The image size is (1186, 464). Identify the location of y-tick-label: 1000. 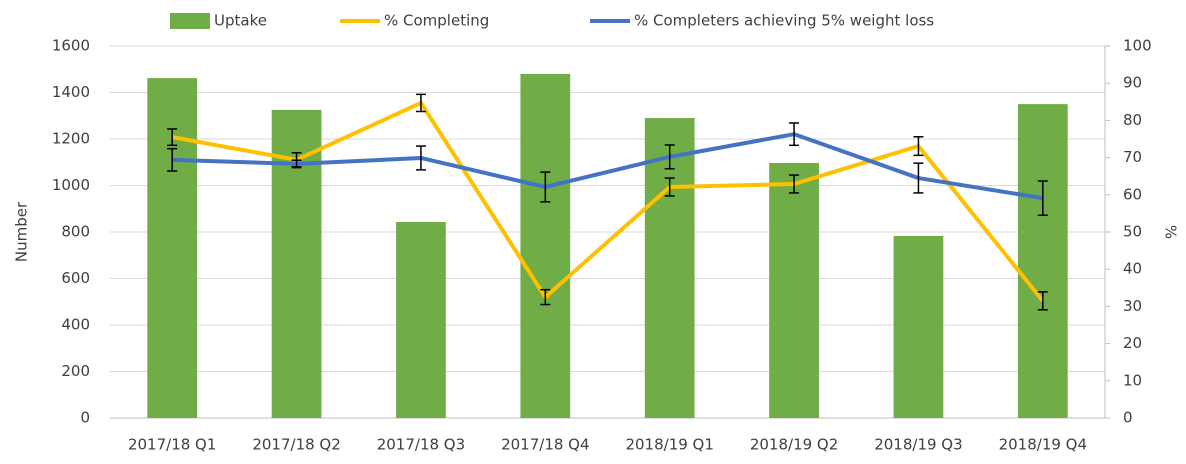
(71, 185).